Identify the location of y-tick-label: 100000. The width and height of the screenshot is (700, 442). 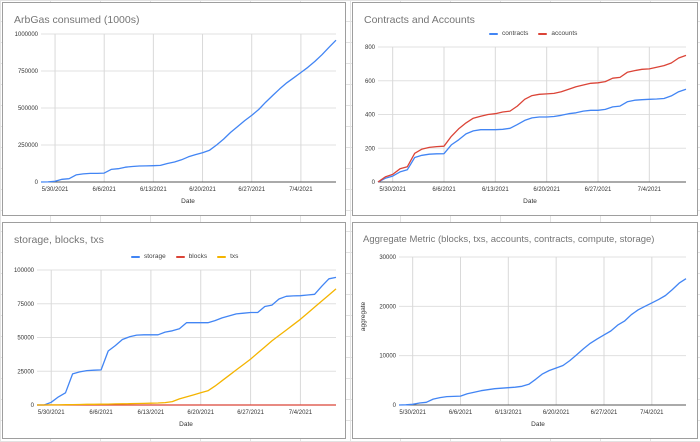
(24, 271).